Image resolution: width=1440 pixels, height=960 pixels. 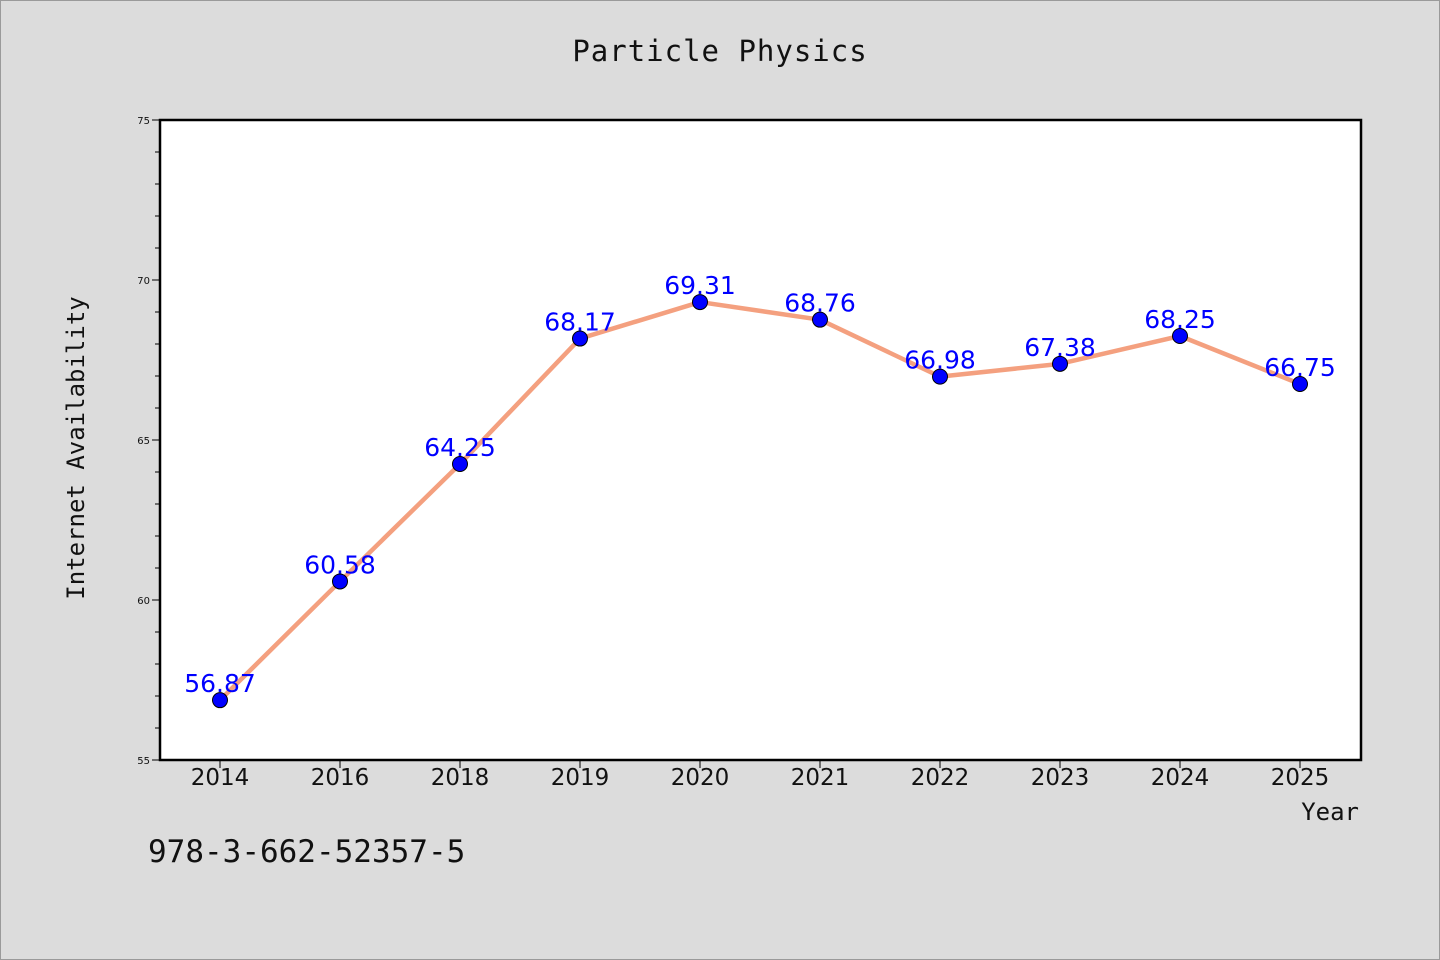 I want to click on footer-text: 978-3-662-52357-5, so click(x=307, y=852).